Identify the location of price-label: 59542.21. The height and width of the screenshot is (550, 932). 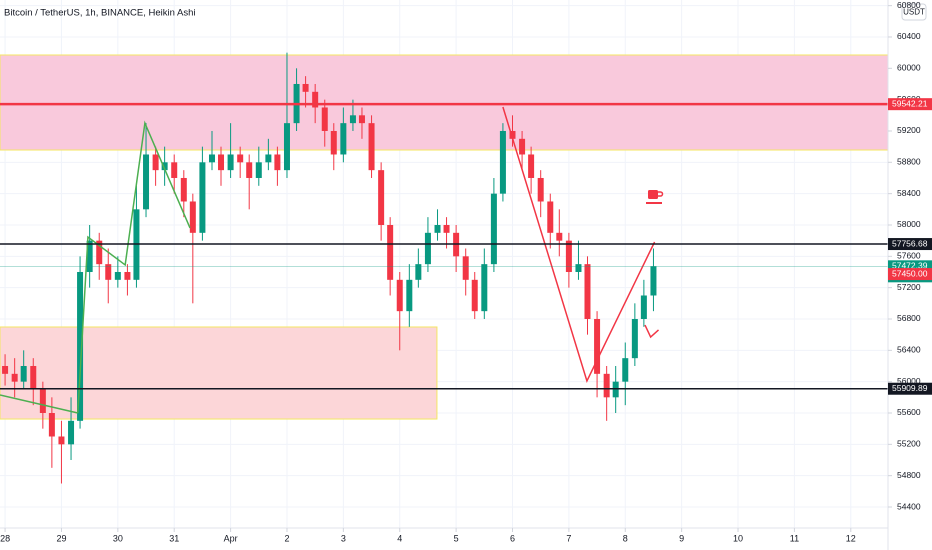
(910, 103).